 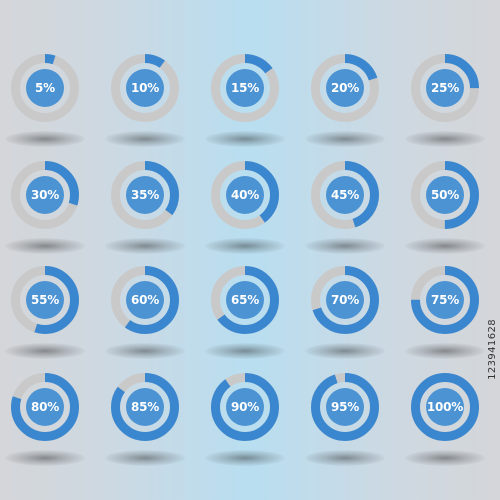 I want to click on percent-indicator-70: 70%, so click(x=345, y=325).